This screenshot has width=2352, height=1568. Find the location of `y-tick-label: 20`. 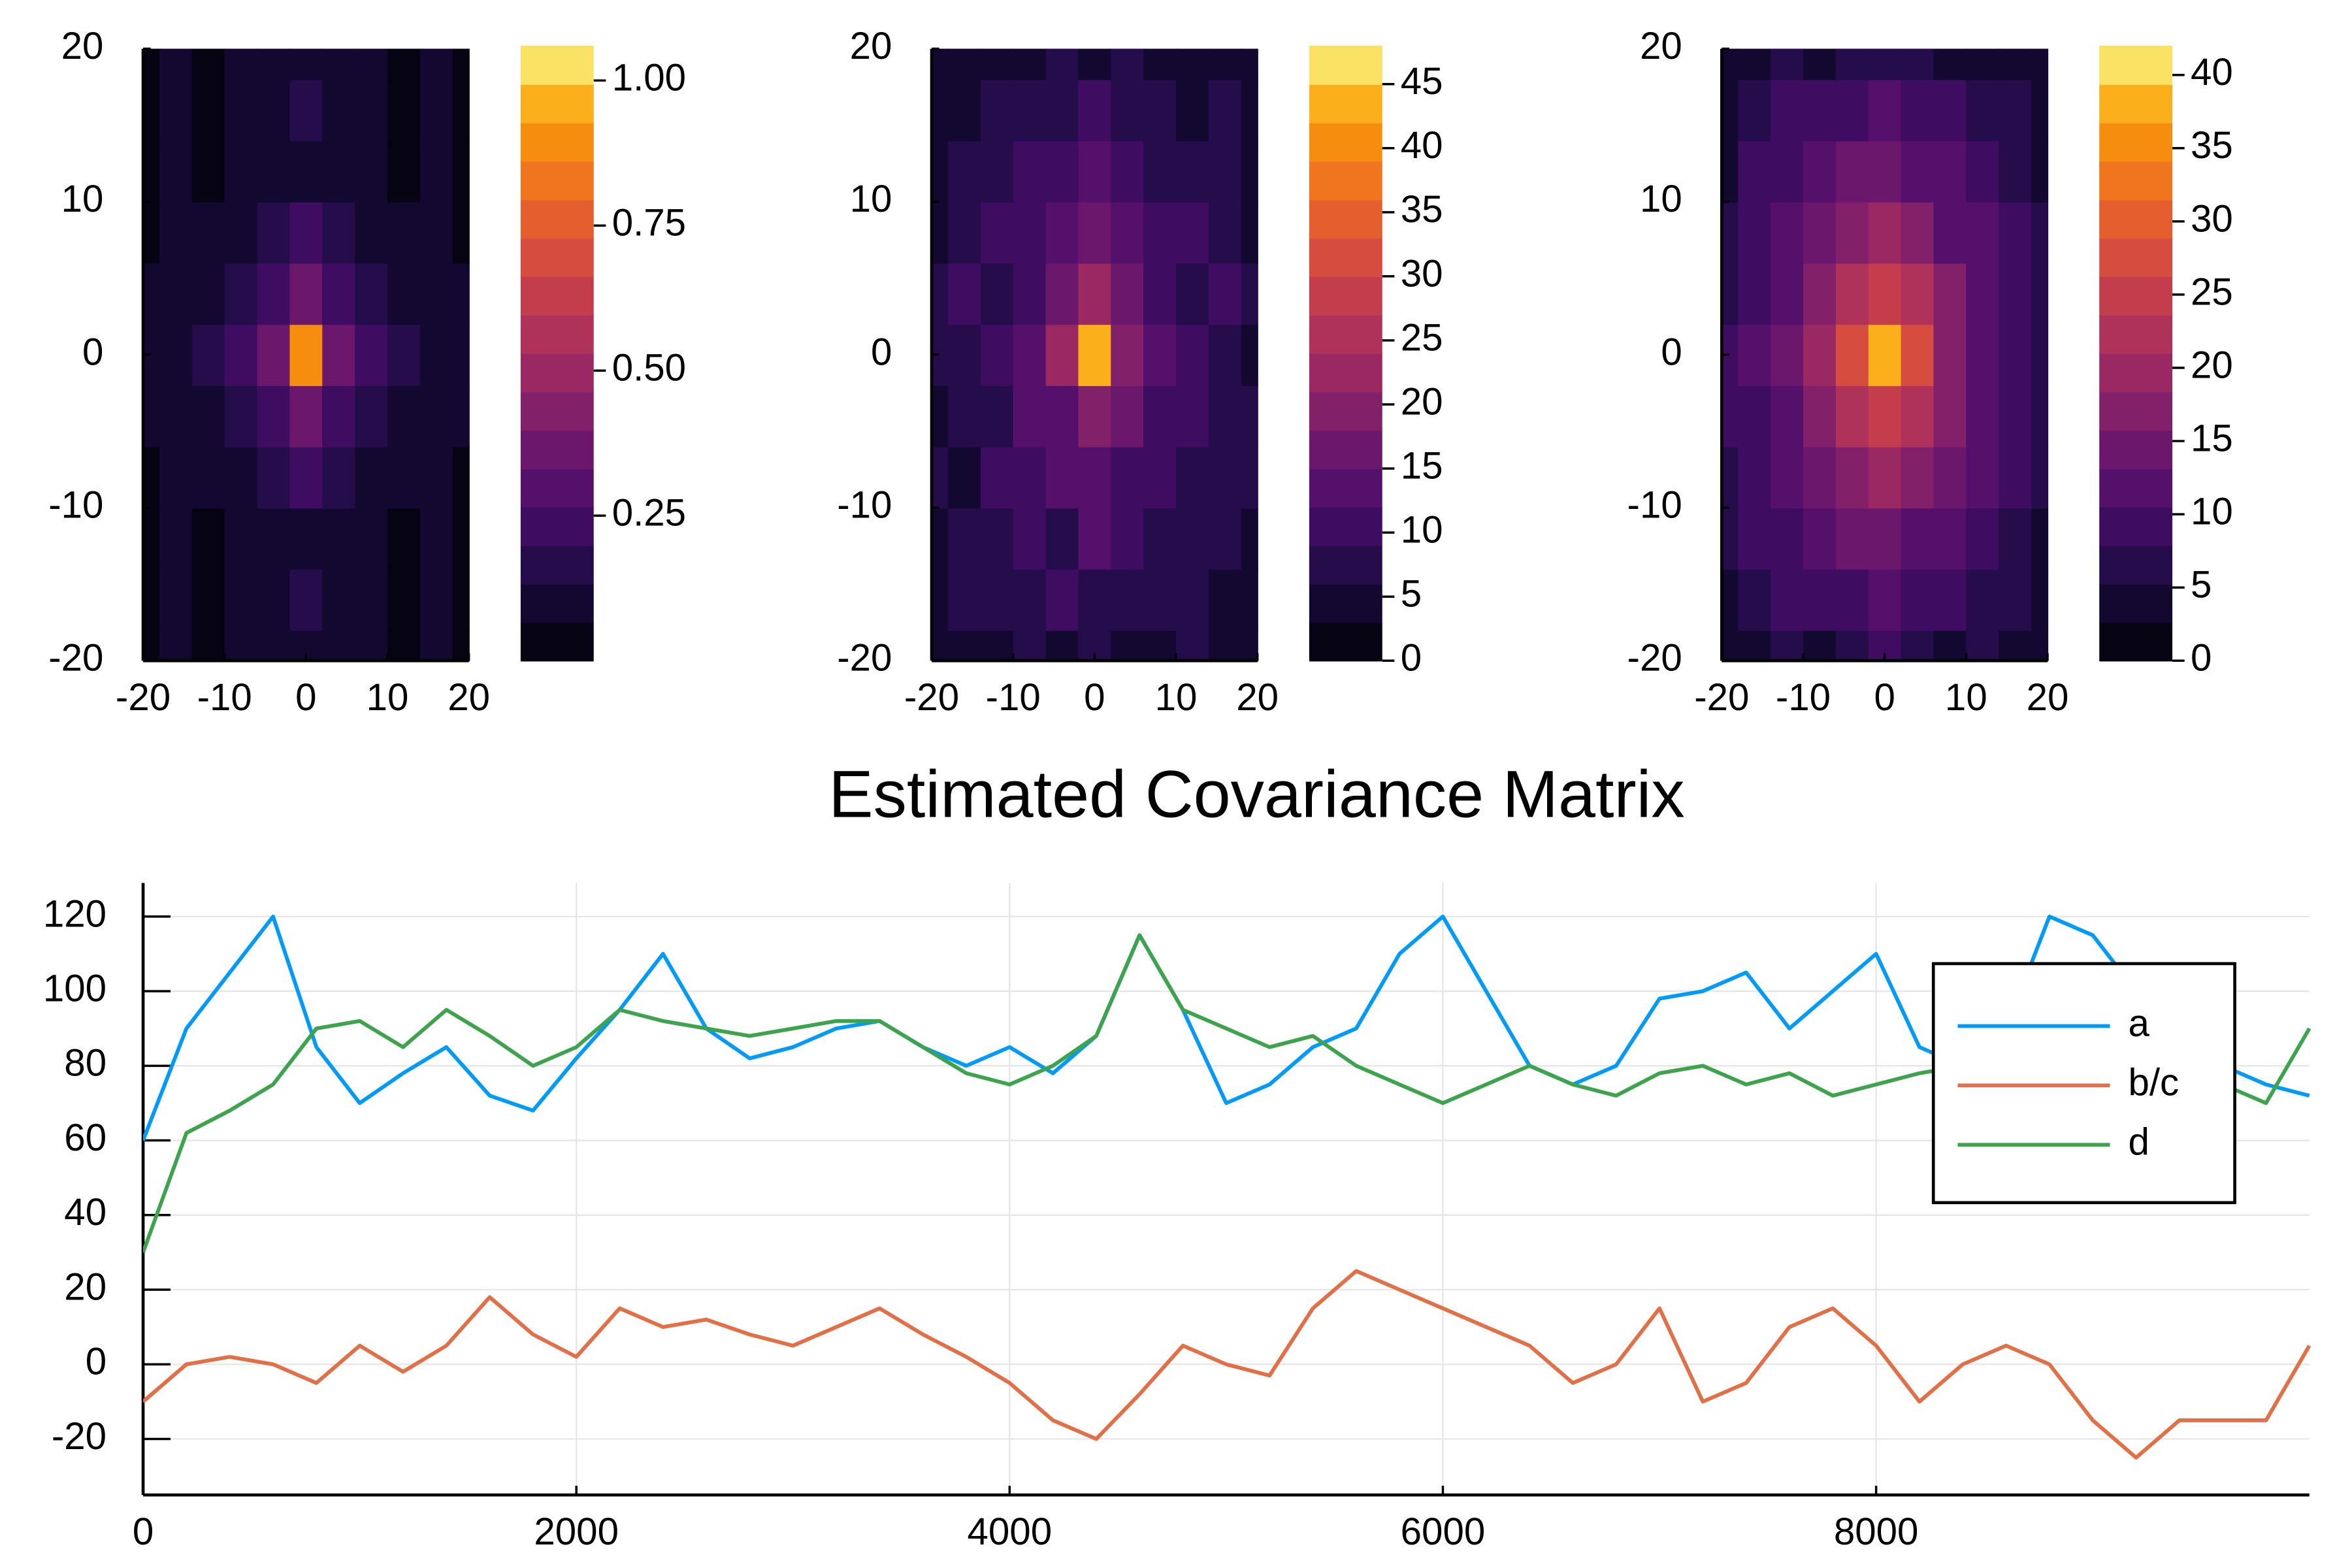

y-tick-label: 20 is located at coordinates (871, 46).